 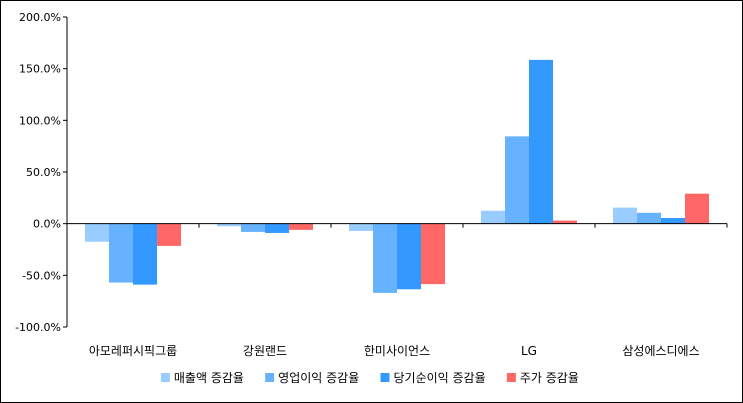 I want to click on legend-label: 매출액 증감율, so click(x=209, y=378).